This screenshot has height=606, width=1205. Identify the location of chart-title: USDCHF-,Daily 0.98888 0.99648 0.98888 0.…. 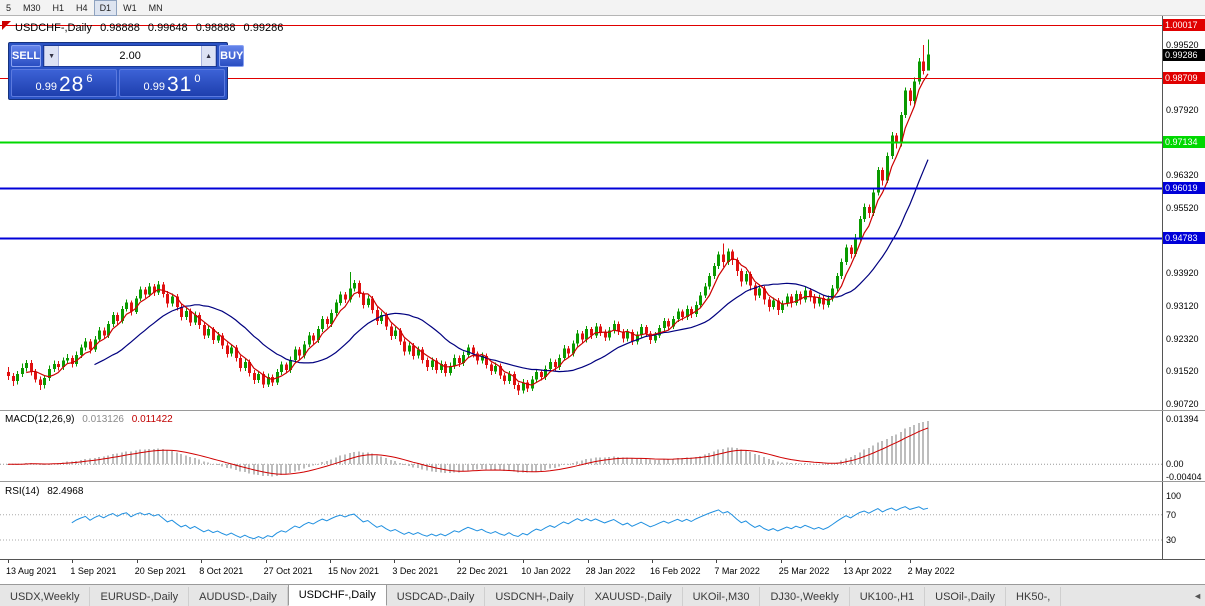
(151, 28).